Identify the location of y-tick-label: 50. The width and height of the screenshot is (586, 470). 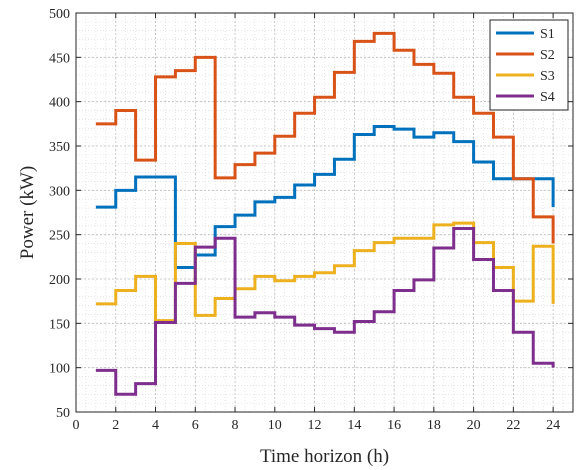
(63, 413).